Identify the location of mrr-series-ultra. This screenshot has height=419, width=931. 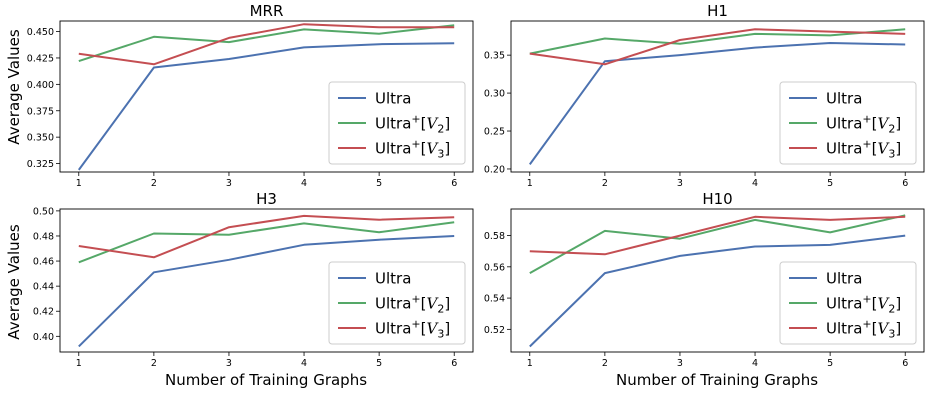
(266, 106).